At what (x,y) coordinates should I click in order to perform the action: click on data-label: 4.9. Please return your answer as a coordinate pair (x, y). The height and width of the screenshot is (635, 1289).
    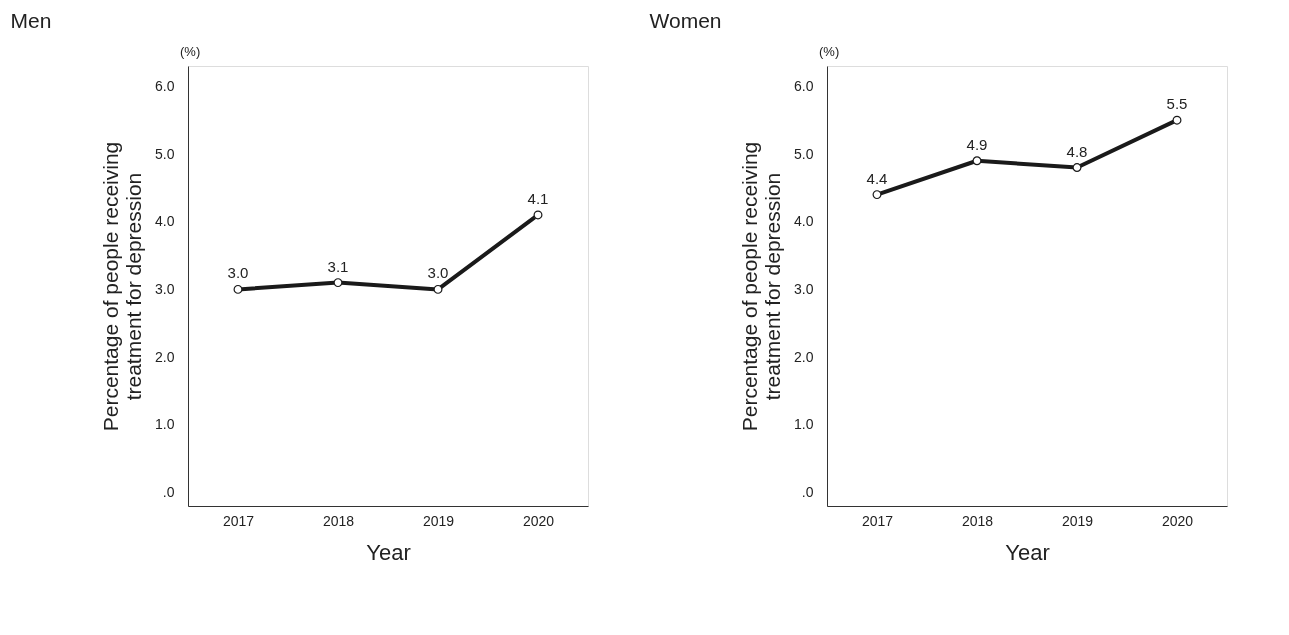
    Looking at the image, I should click on (977, 144).